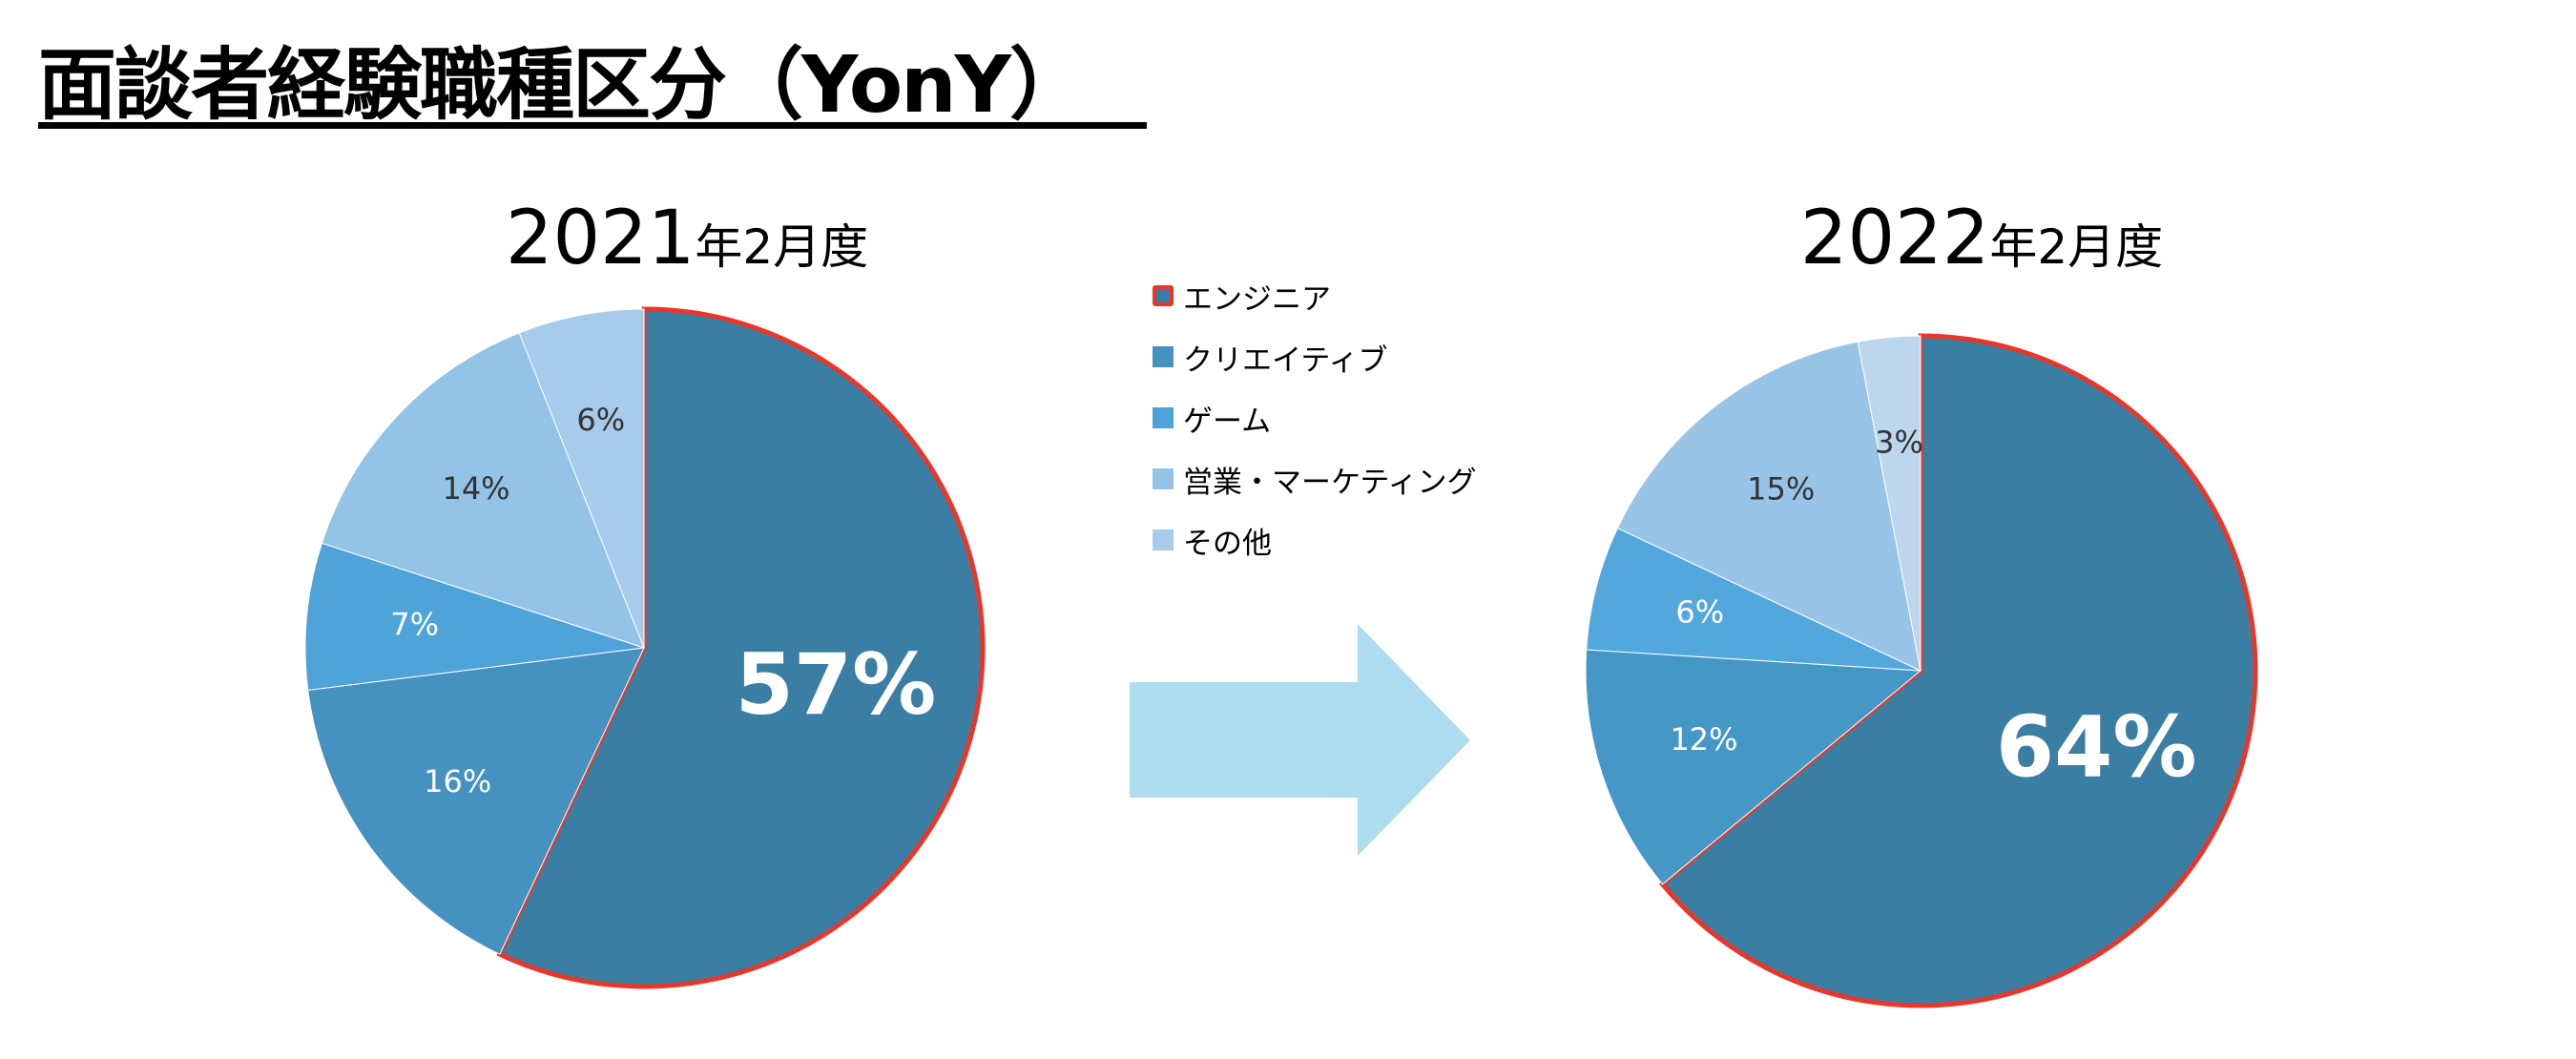 The height and width of the screenshot is (1059, 2576). Describe the element at coordinates (1781, 489) in the screenshot. I see `data-label-sales-marketing: 15%` at that location.